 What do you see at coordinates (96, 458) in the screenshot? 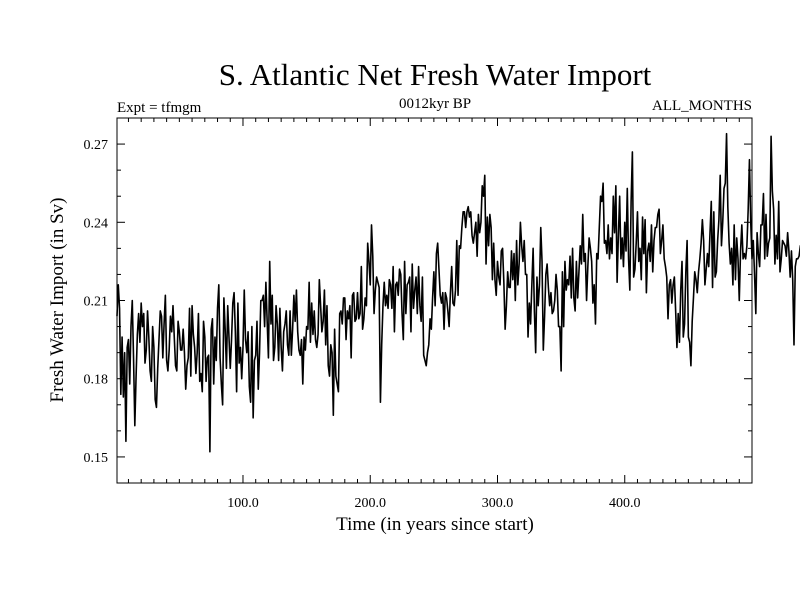
I see `y-tick-label: 0.15` at bounding box center [96, 458].